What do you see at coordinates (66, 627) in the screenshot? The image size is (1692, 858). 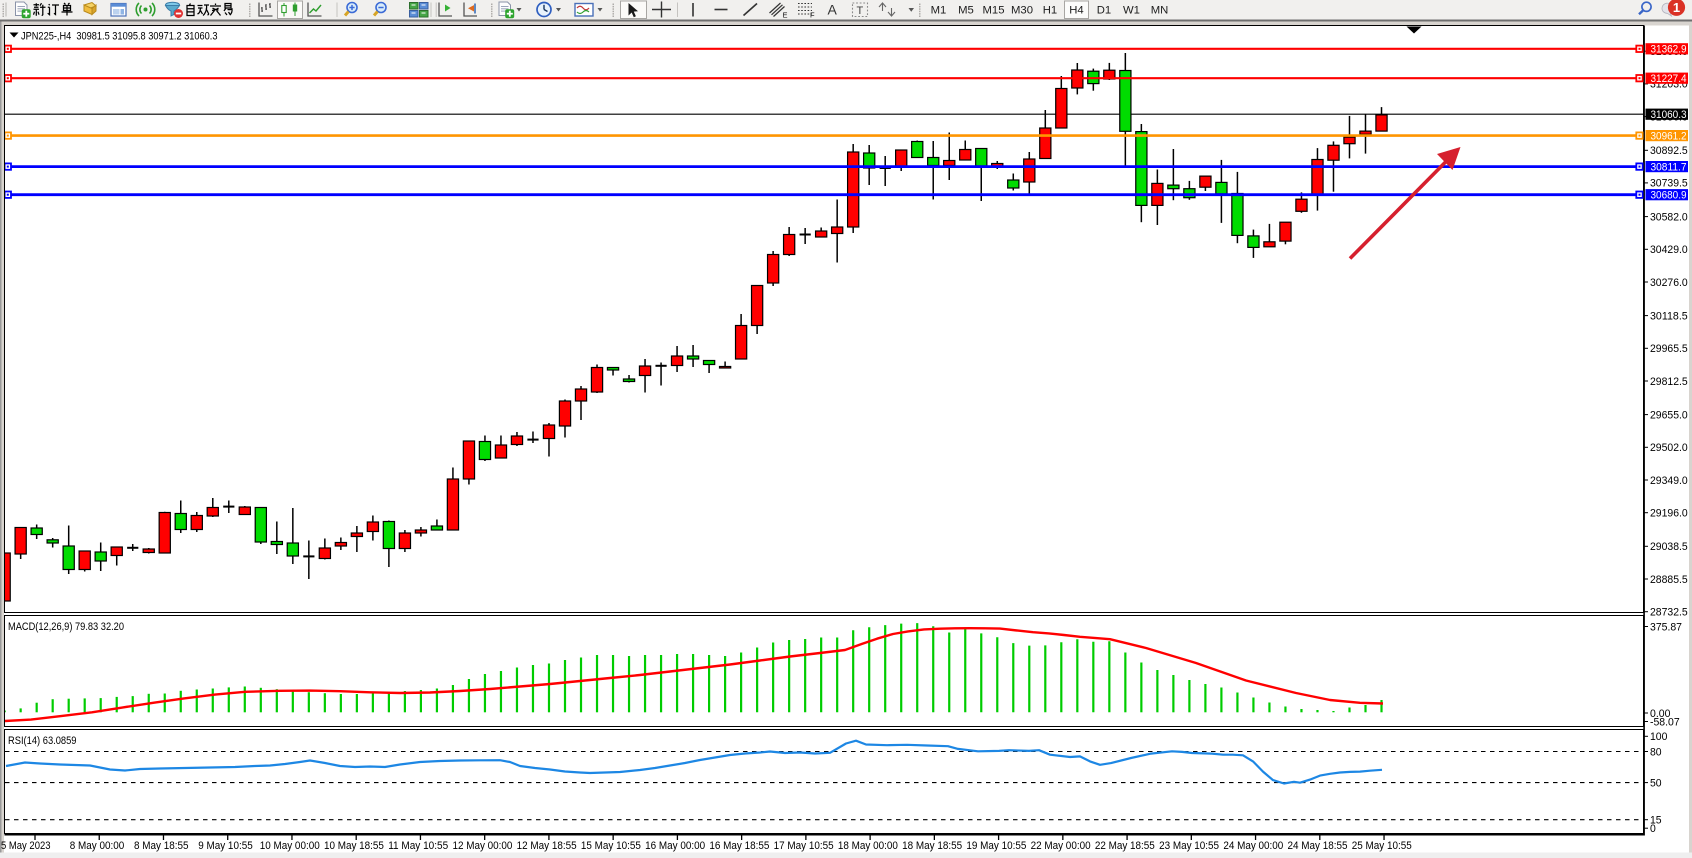 I see `svg-text: MACD(12,26,9) 79.83 32.20` at bounding box center [66, 627].